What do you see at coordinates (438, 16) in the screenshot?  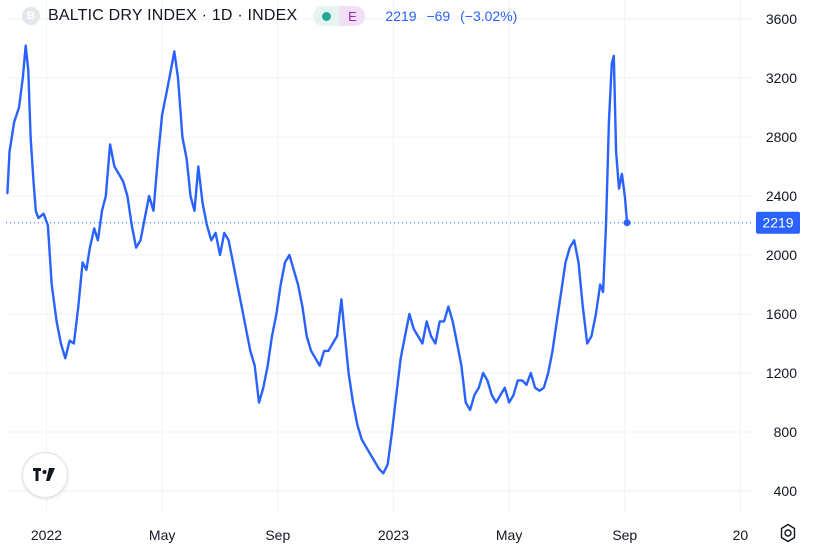 I see `price-change: −69` at bounding box center [438, 16].